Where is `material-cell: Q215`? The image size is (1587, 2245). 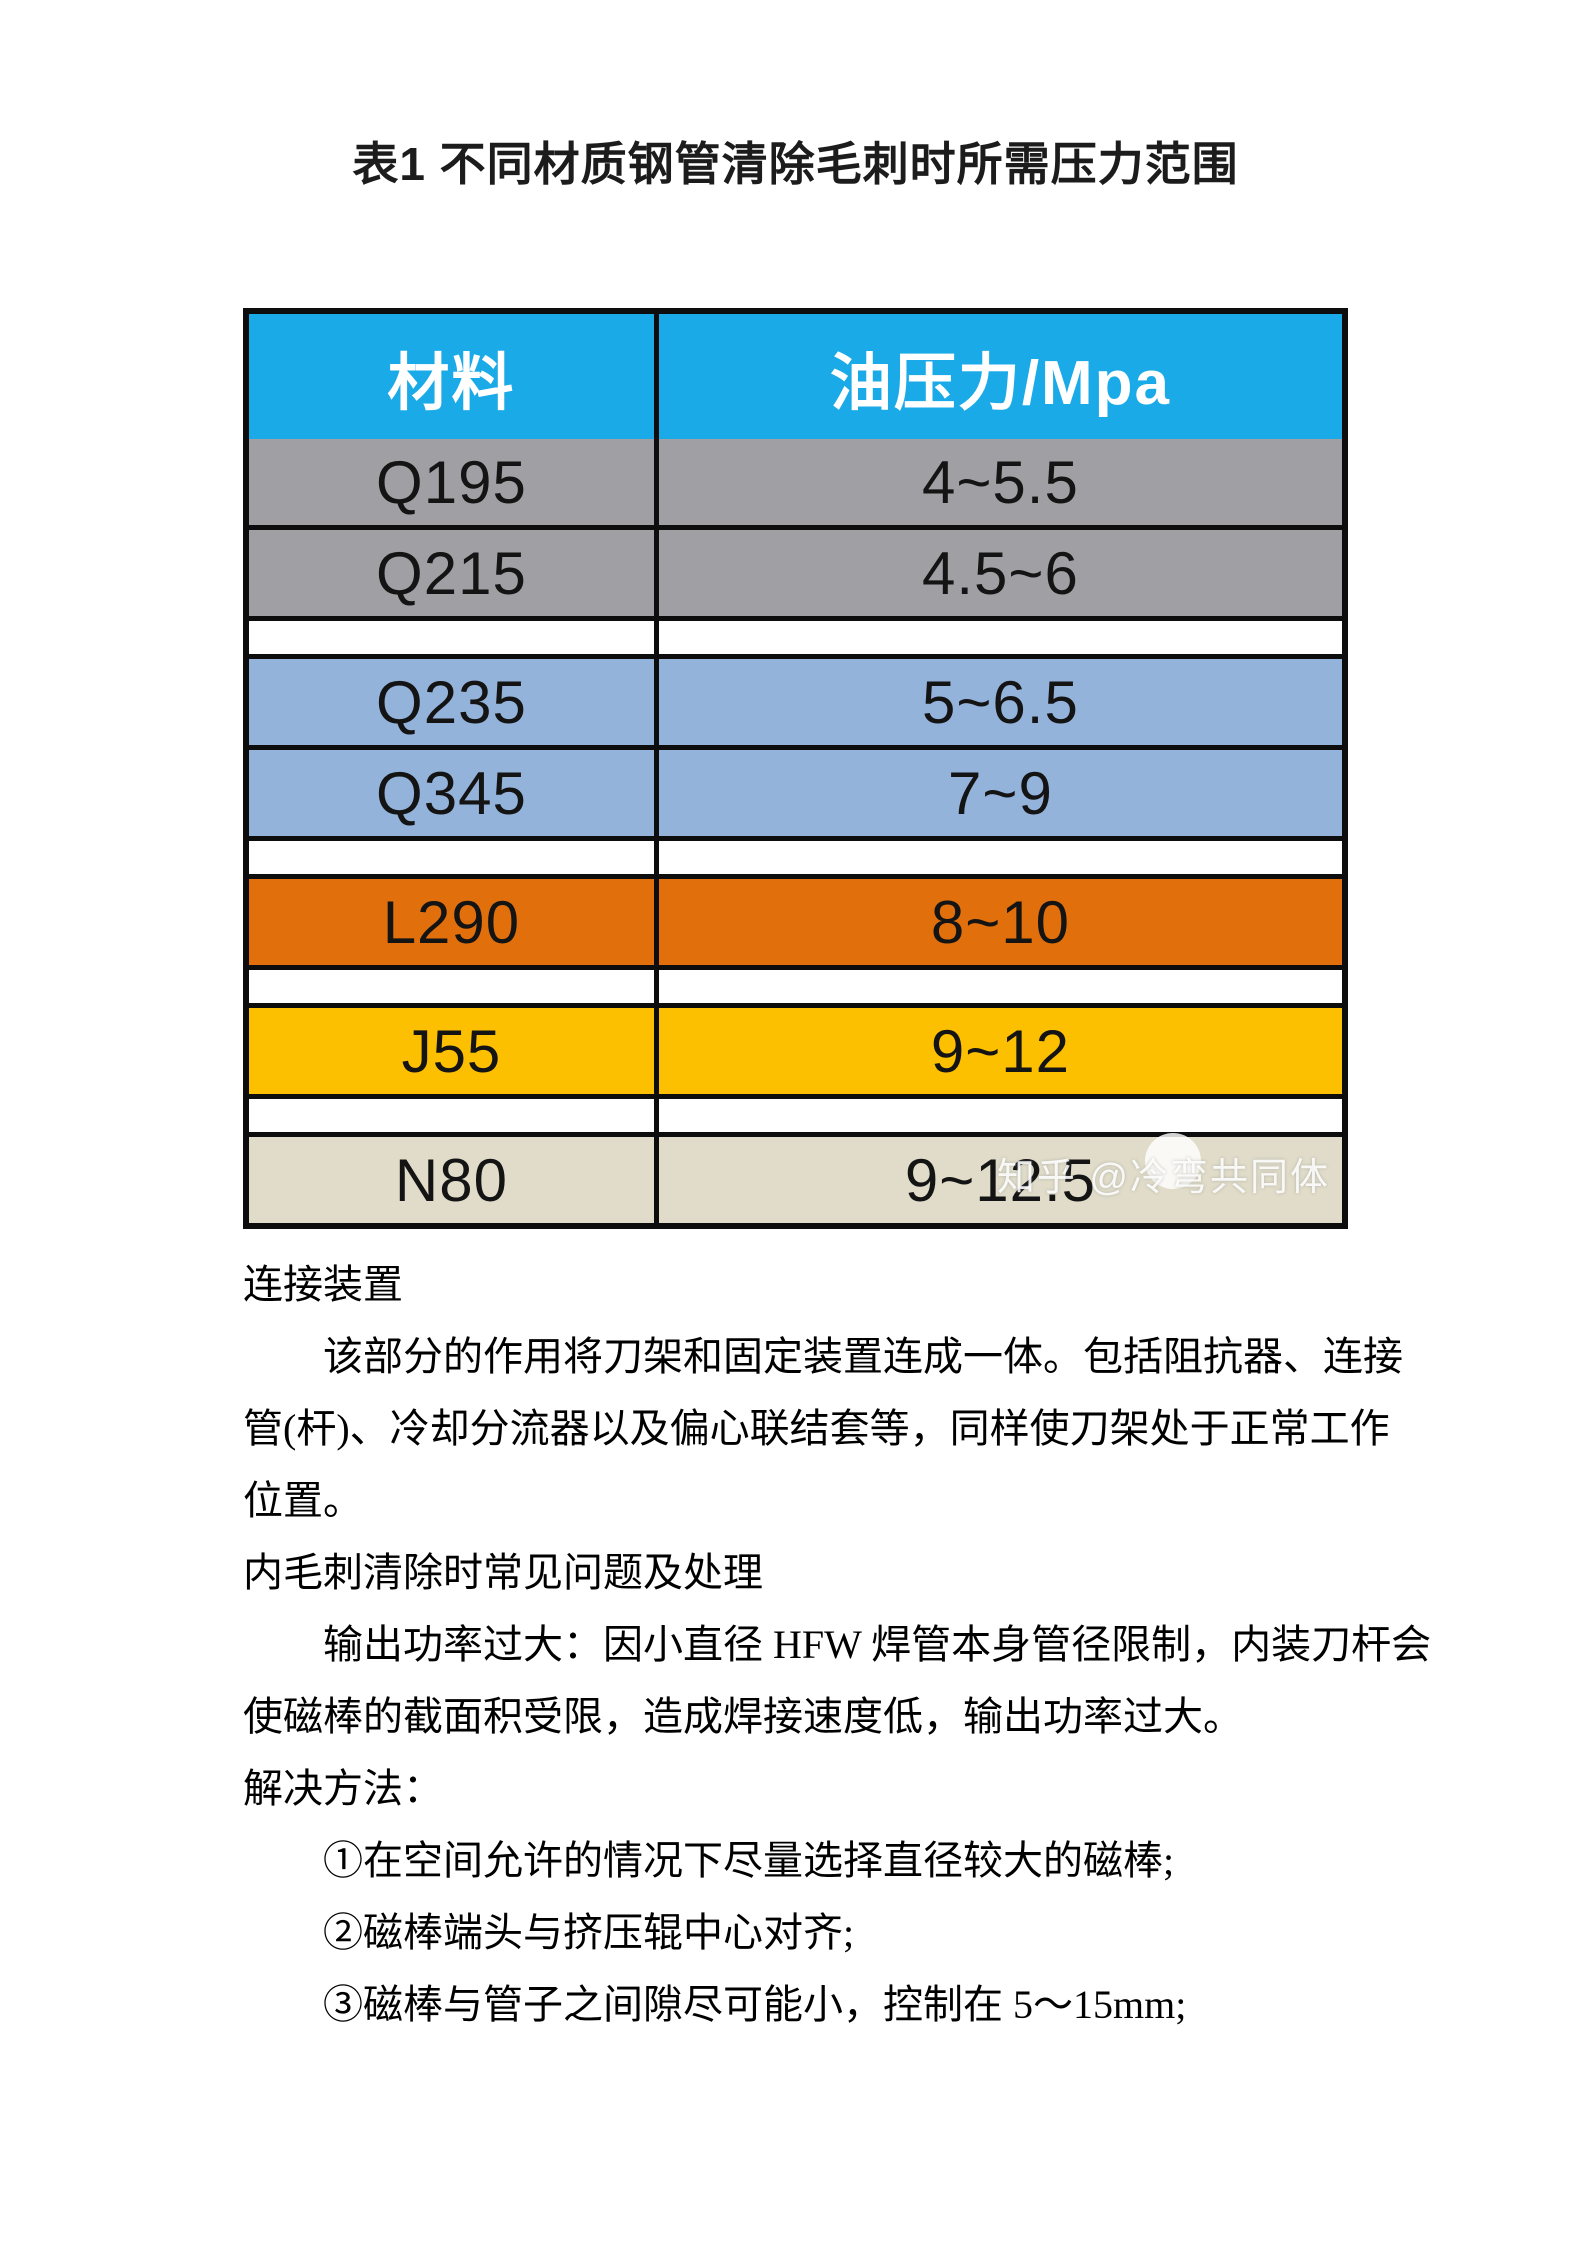
material-cell: Q215 is located at coordinates (454, 573).